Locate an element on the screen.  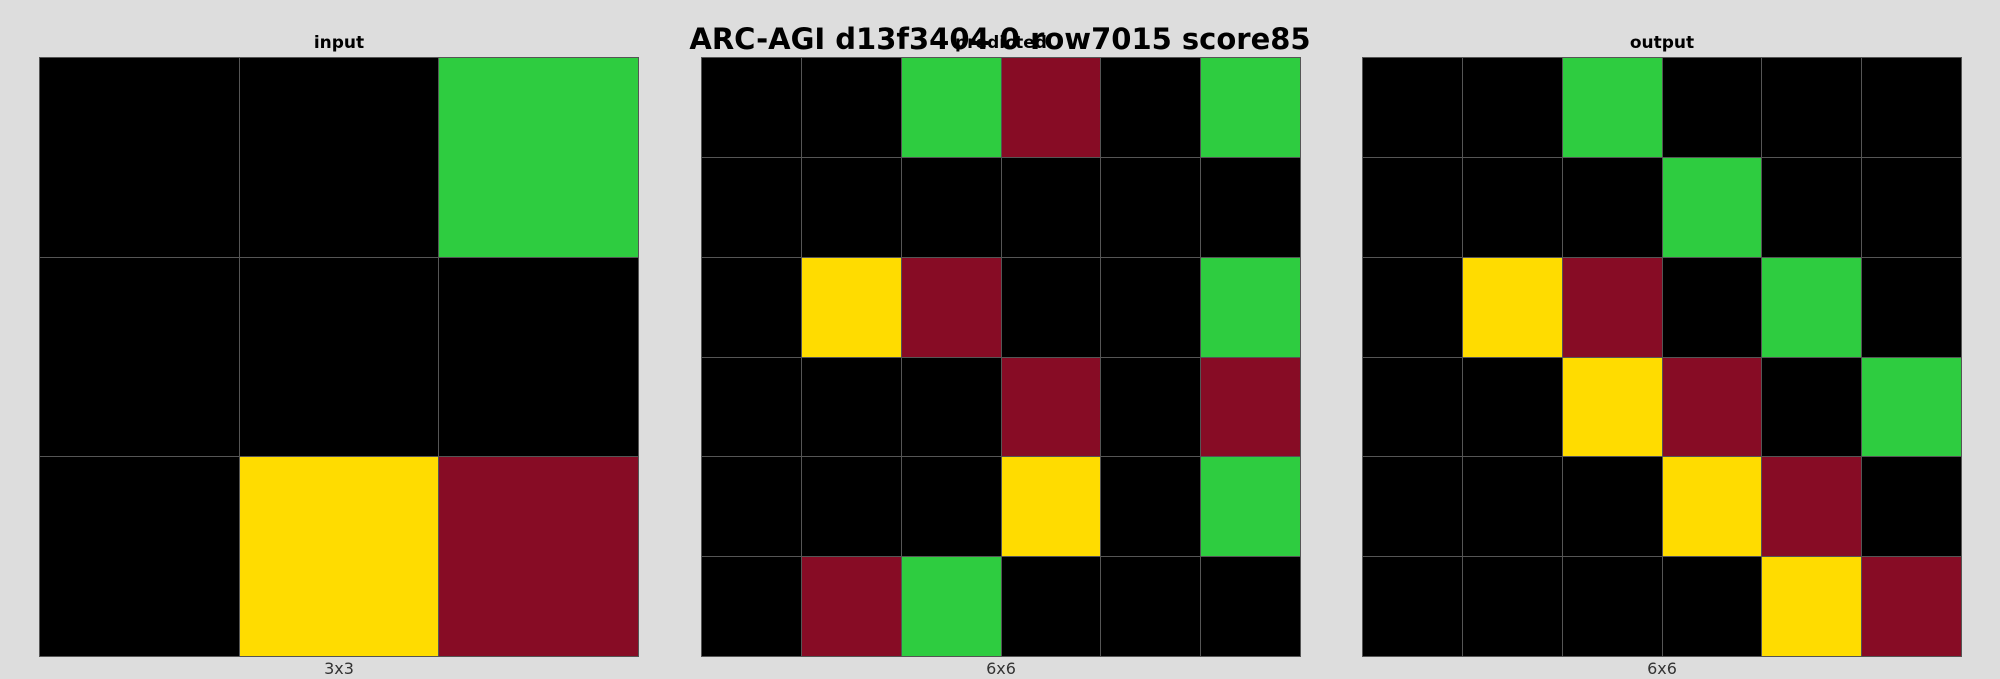
panel-title-predicted: predicted is located at coordinates (1001, 43).